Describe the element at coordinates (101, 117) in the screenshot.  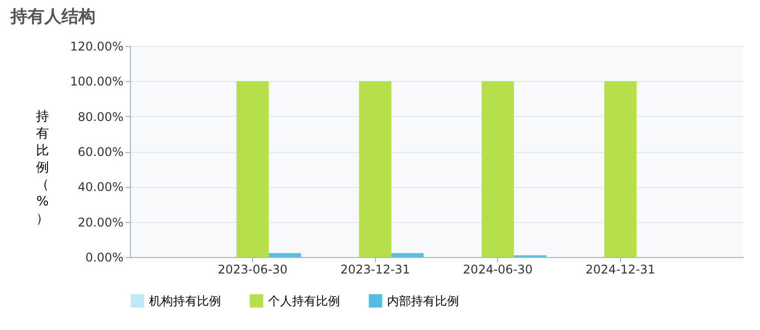
I see `y-tick-label: 80.00%` at that location.